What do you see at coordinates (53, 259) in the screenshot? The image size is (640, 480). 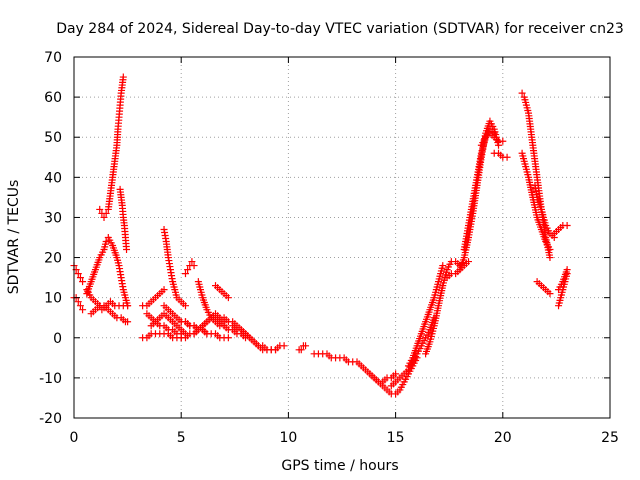 I see `y-tick-label: 20` at bounding box center [53, 259].